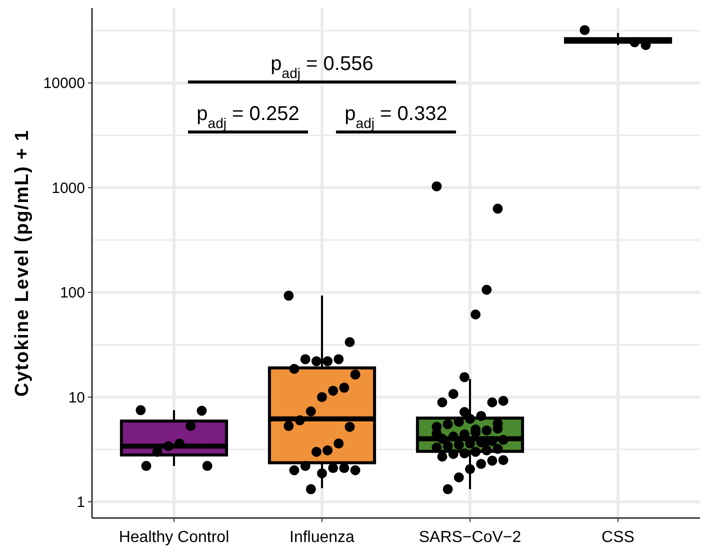 The width and height of the screenshot is (709, 552). What do you see at coordinates (322, 537) in the screenshot?
I see `x-tick-label: Influenza` at bounding box center [322, 537].